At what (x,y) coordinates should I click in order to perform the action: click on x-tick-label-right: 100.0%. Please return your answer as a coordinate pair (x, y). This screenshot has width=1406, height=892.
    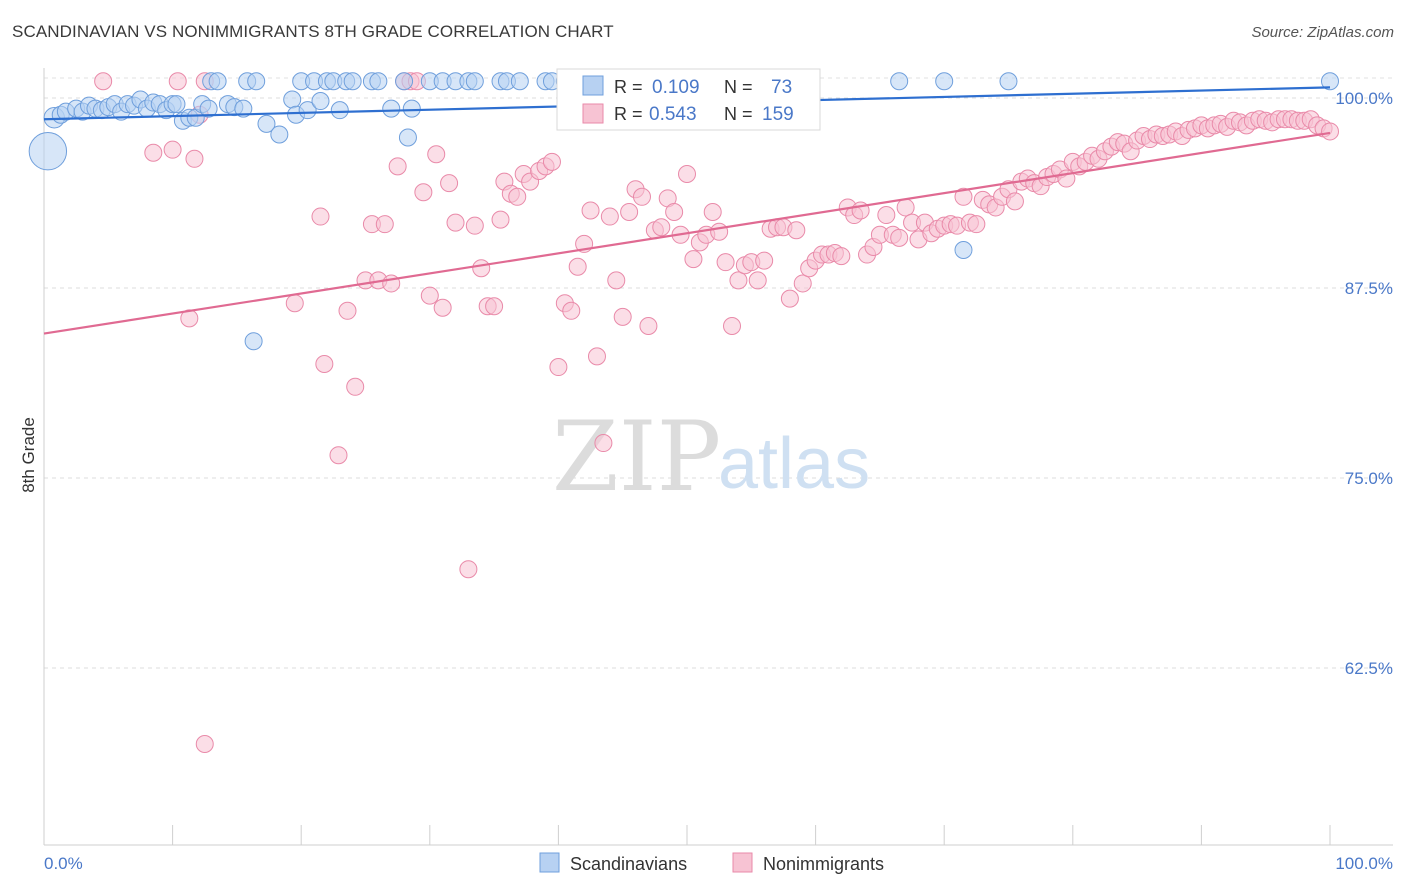
    Looking at the image, I should click on (1364, 863).